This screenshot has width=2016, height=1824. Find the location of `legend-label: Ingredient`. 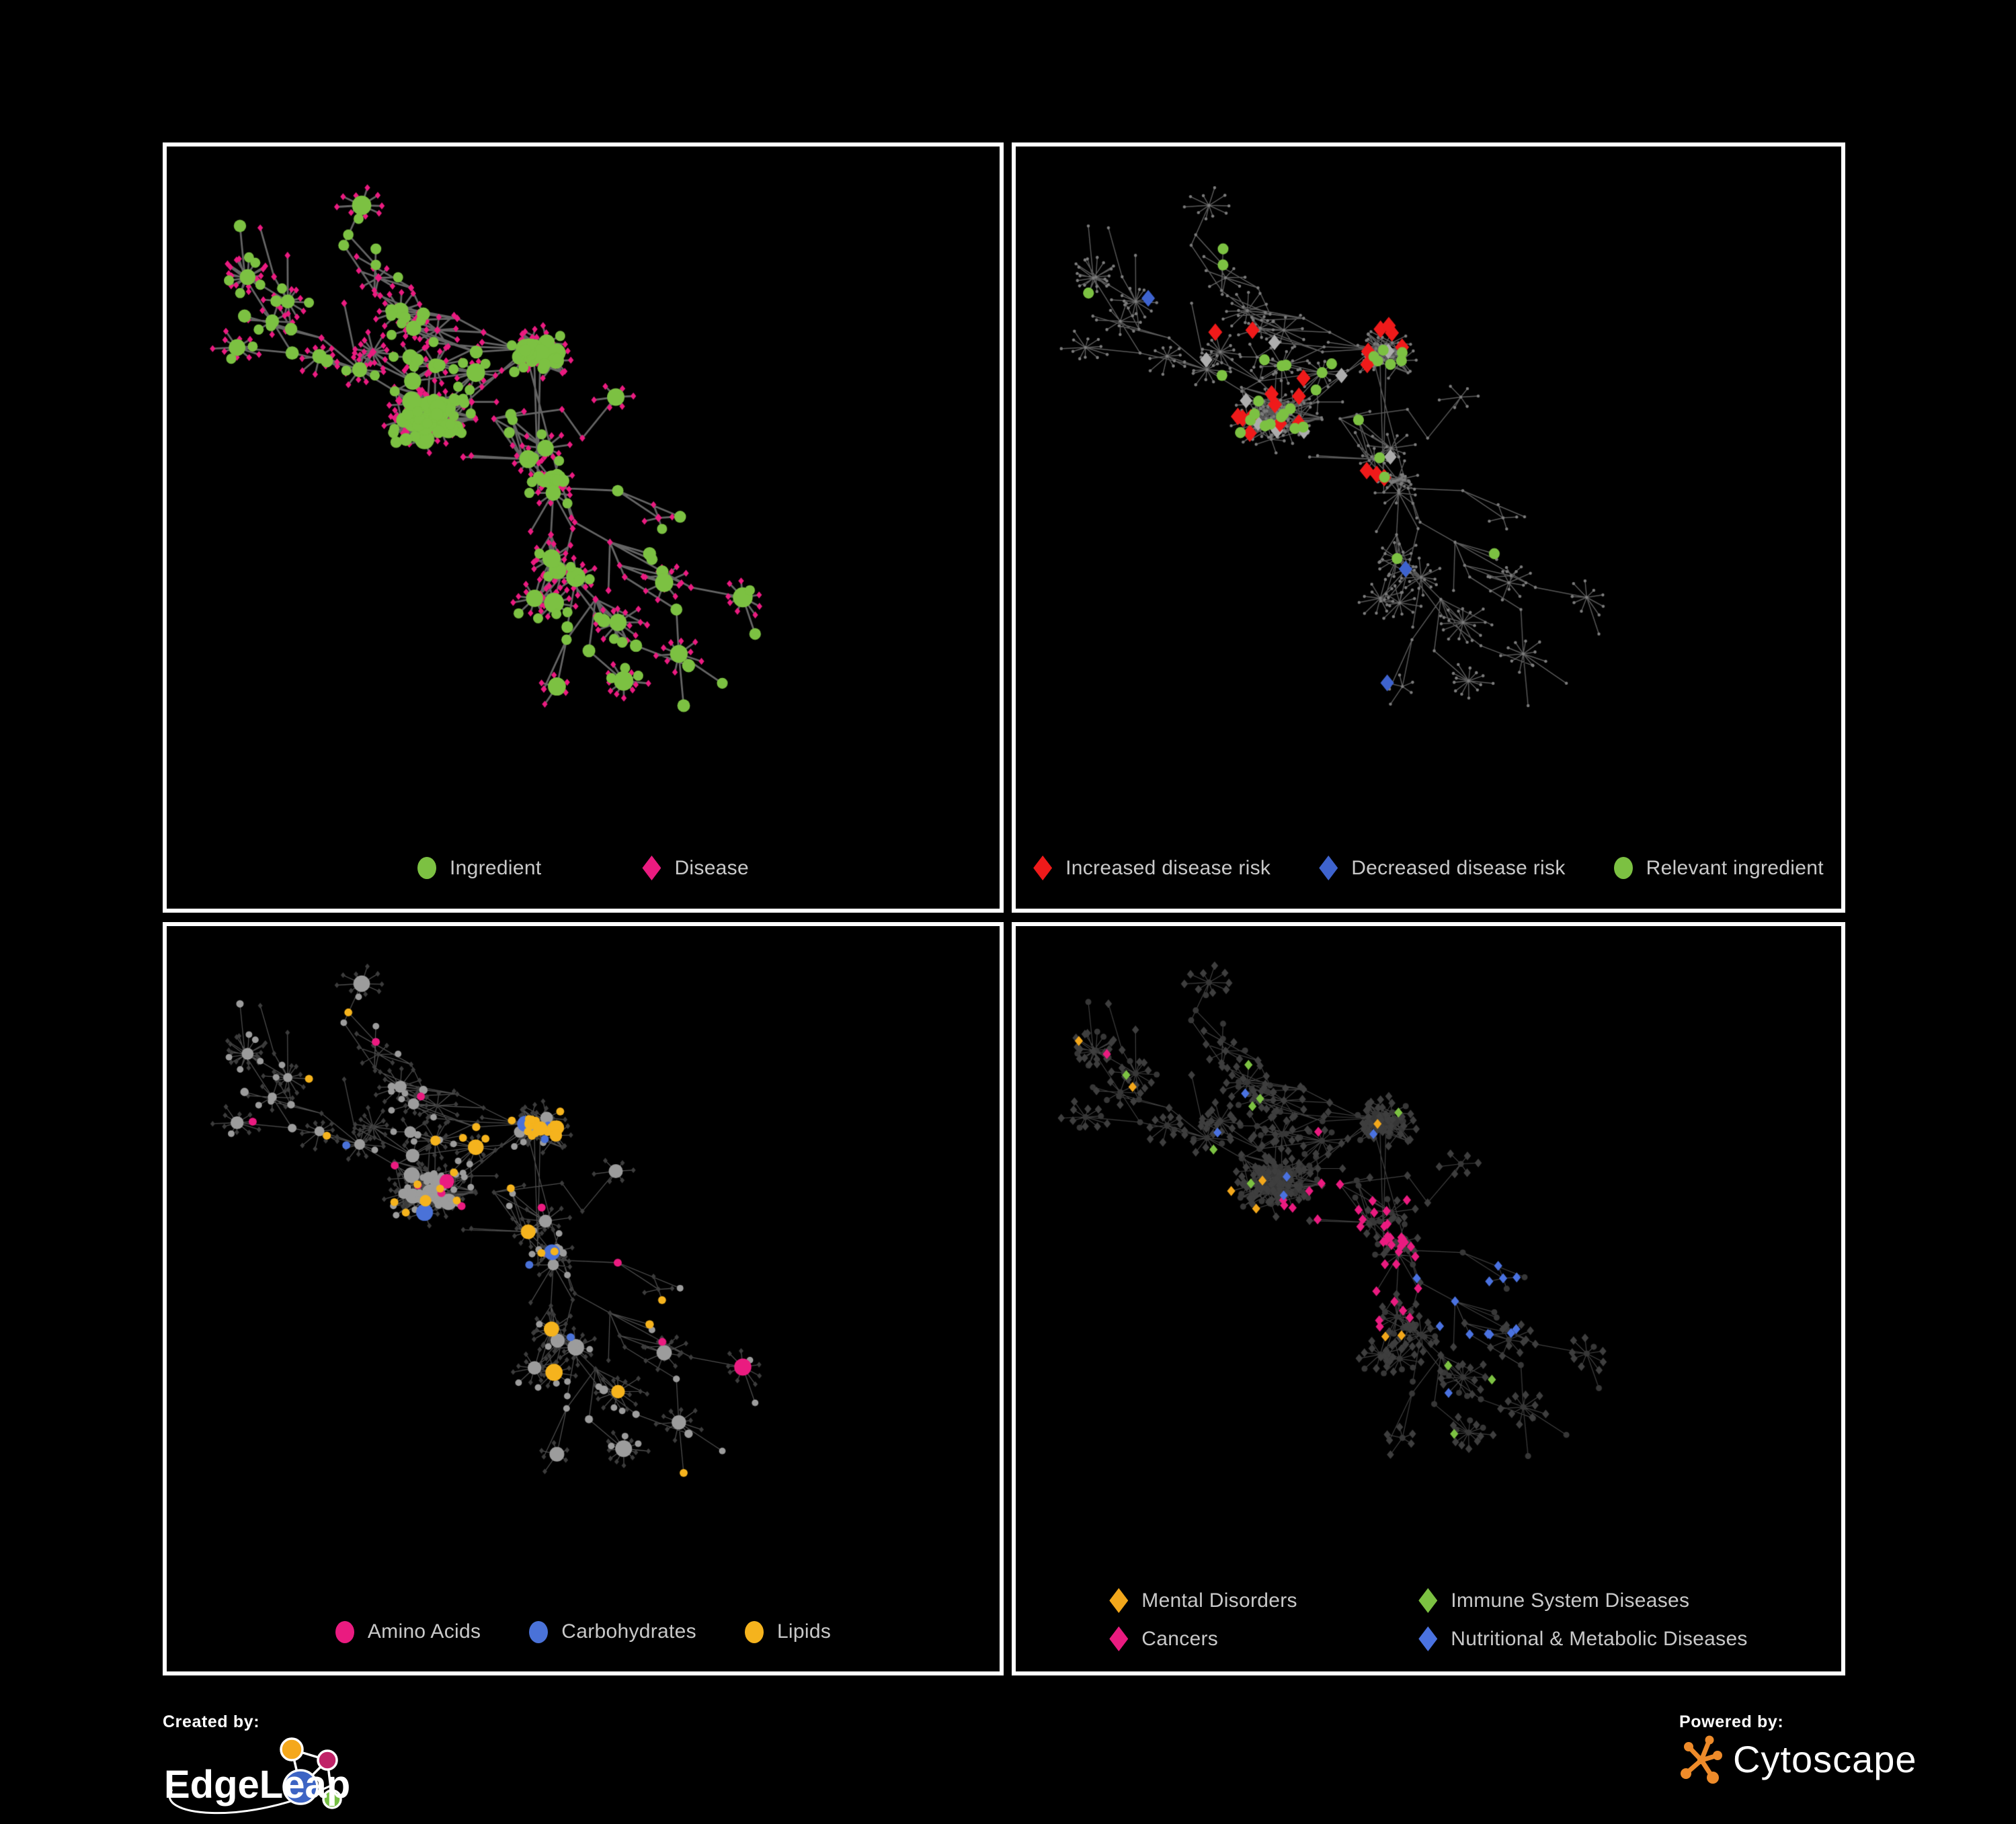

legend-label: Ingredient is located at coordinates (496, 867).